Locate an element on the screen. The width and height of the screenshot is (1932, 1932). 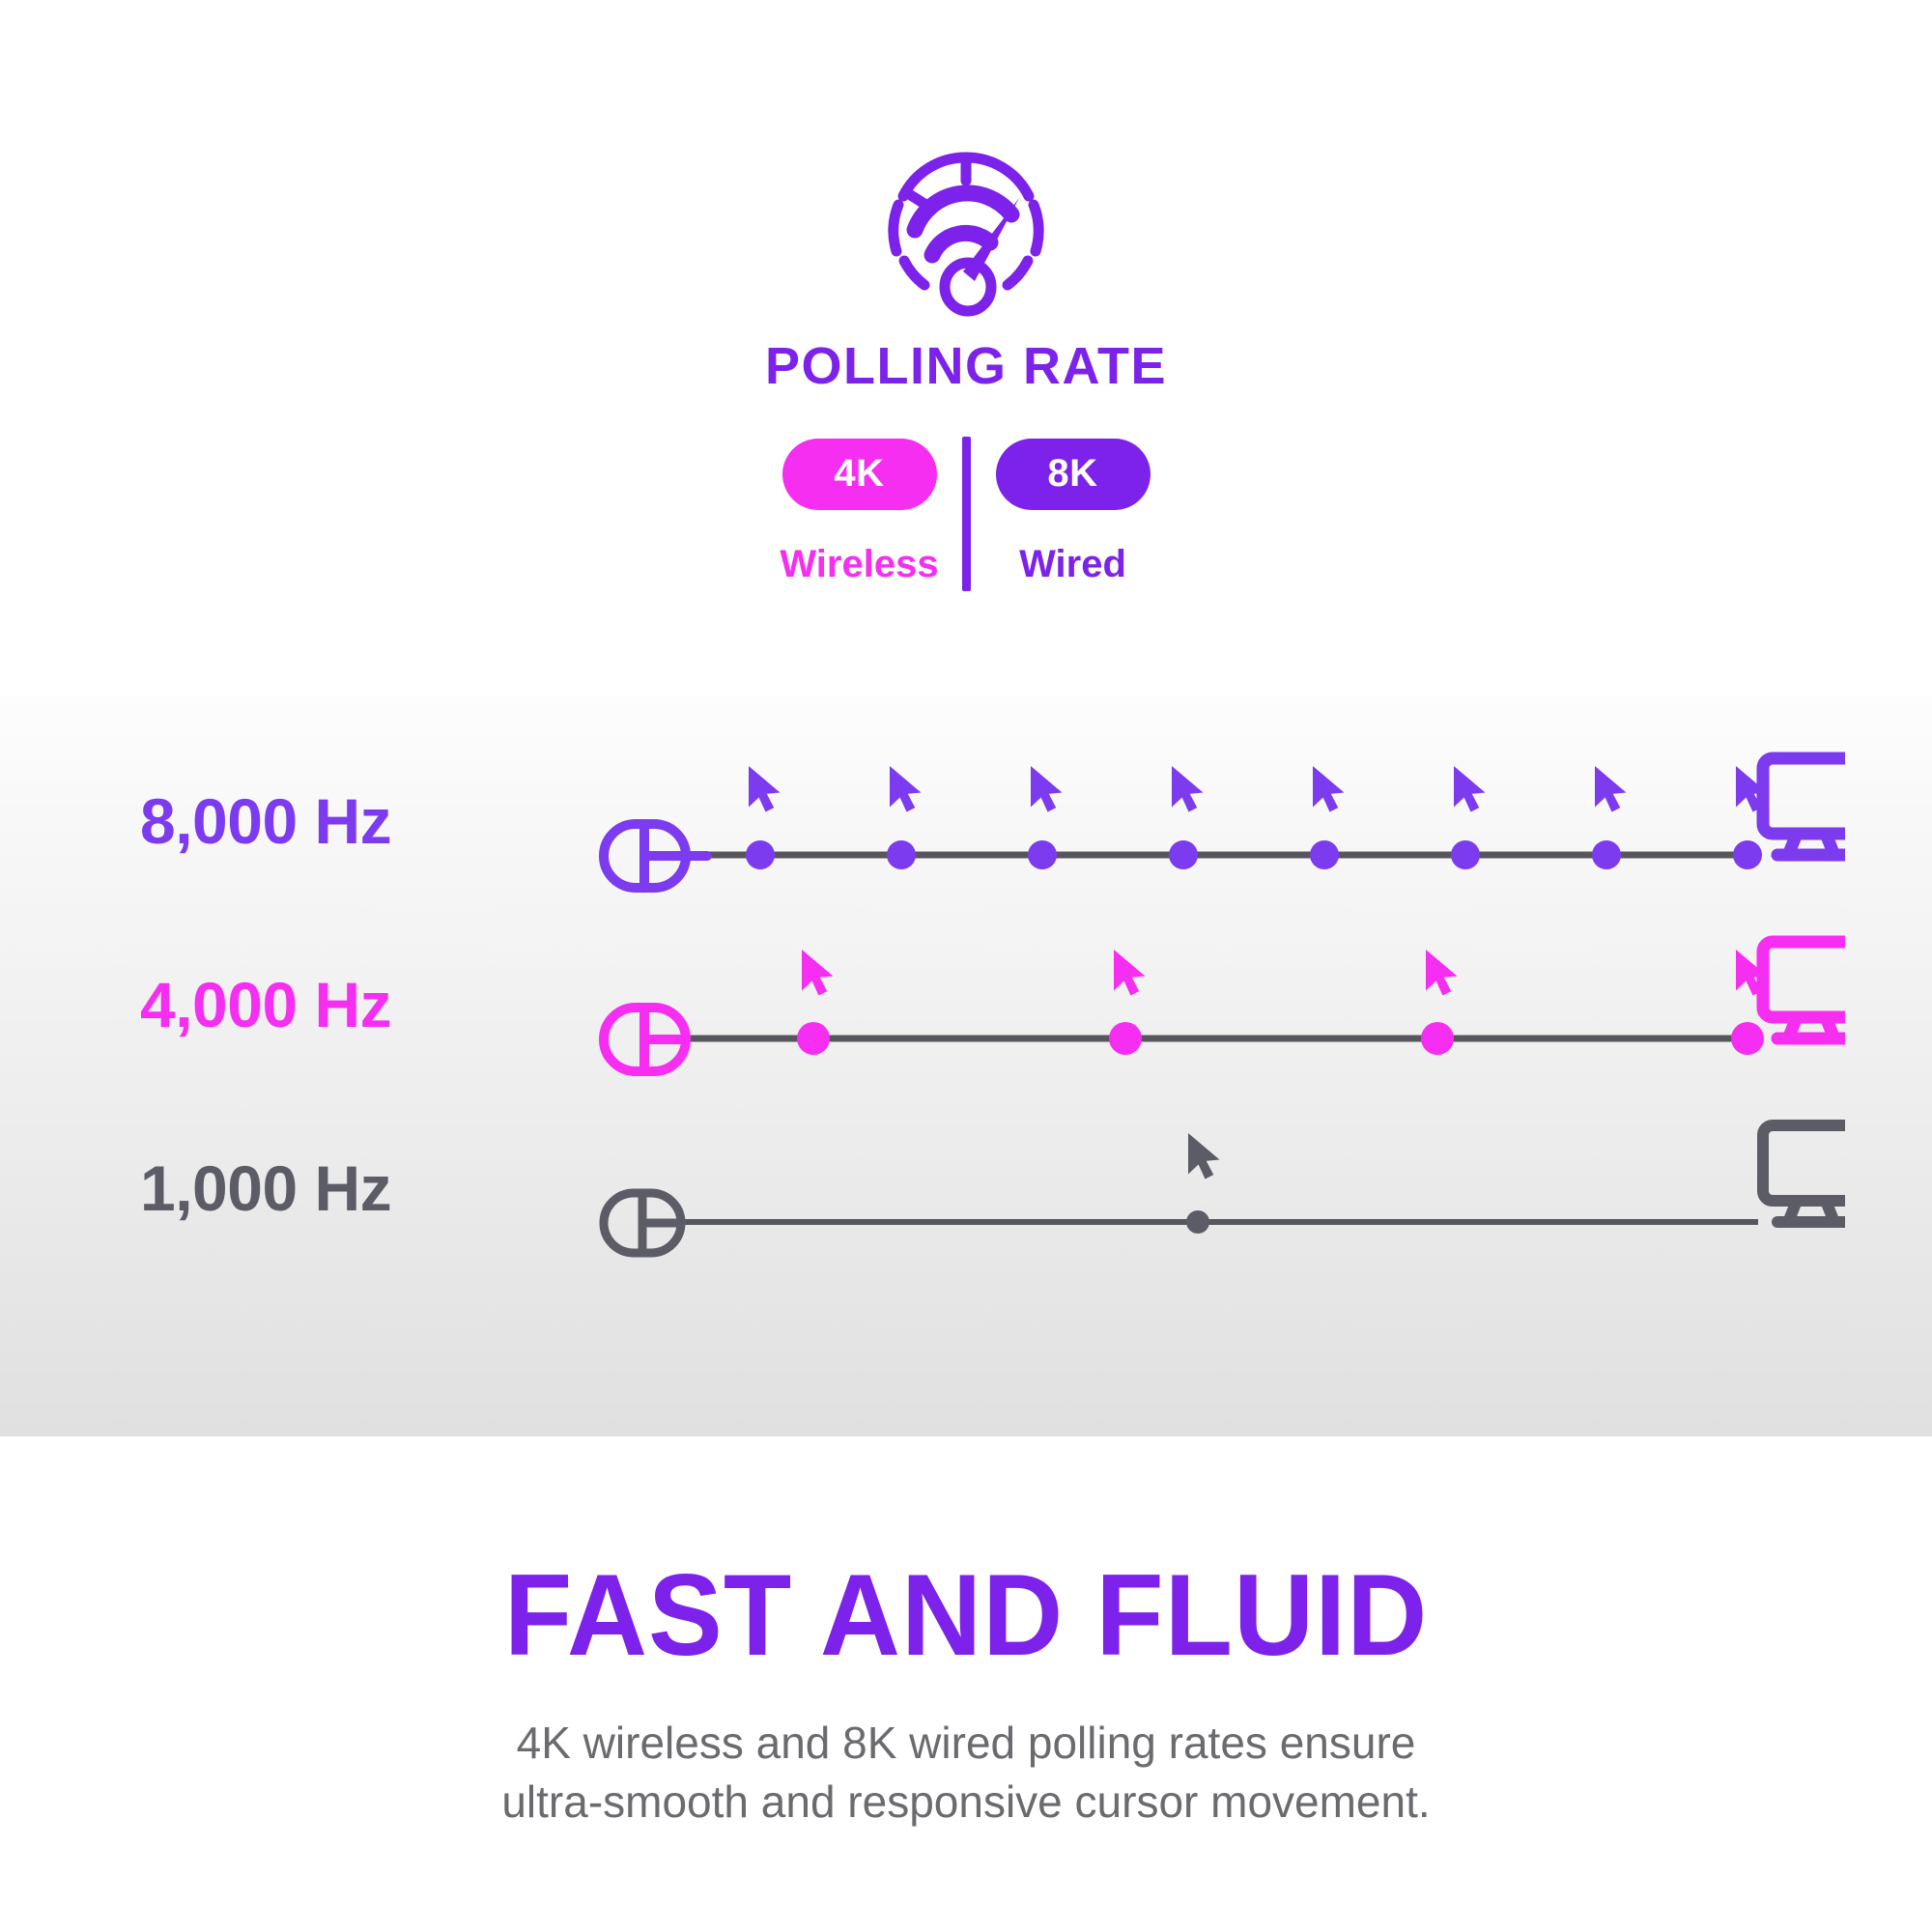
monitor-icon-4000hz is located at coordinates (1800, 990).